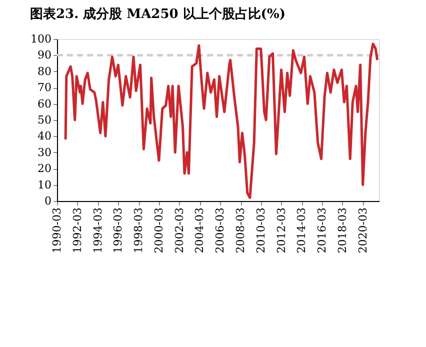 The image size is (426, 347). Describe the element at coordinates (342, 231) in the screenshot. I see `x-tick-label: 2018-03` at that location.